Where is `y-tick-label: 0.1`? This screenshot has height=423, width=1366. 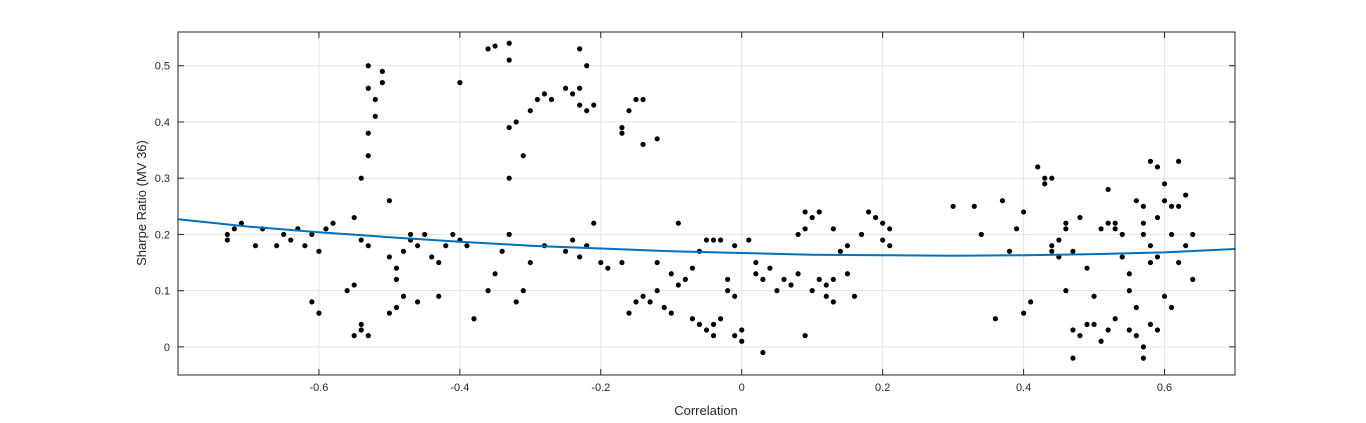
y-tick-label: 0.1 is located at coordinates (162, 292).